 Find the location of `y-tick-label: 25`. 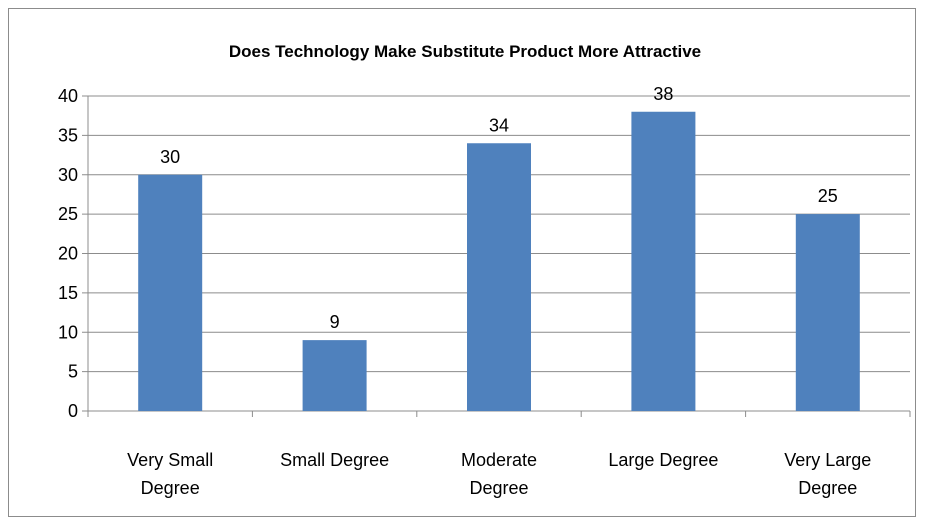

y-tick-label: 25 is located at coordinates (68, 214).